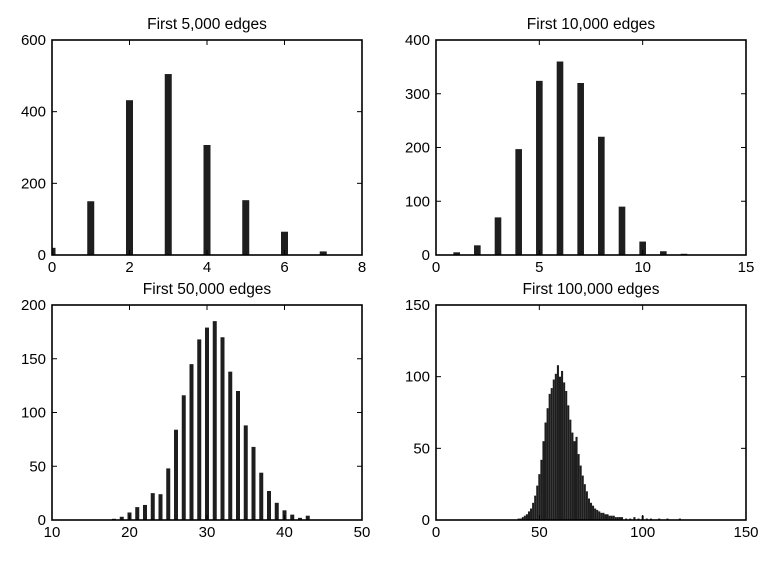 Image resolution: width=772 pixels, height=572 pixels. Describe the element at coordinates (284, 532) in the screenshot. I see `x-tick-label: 40` at that location.